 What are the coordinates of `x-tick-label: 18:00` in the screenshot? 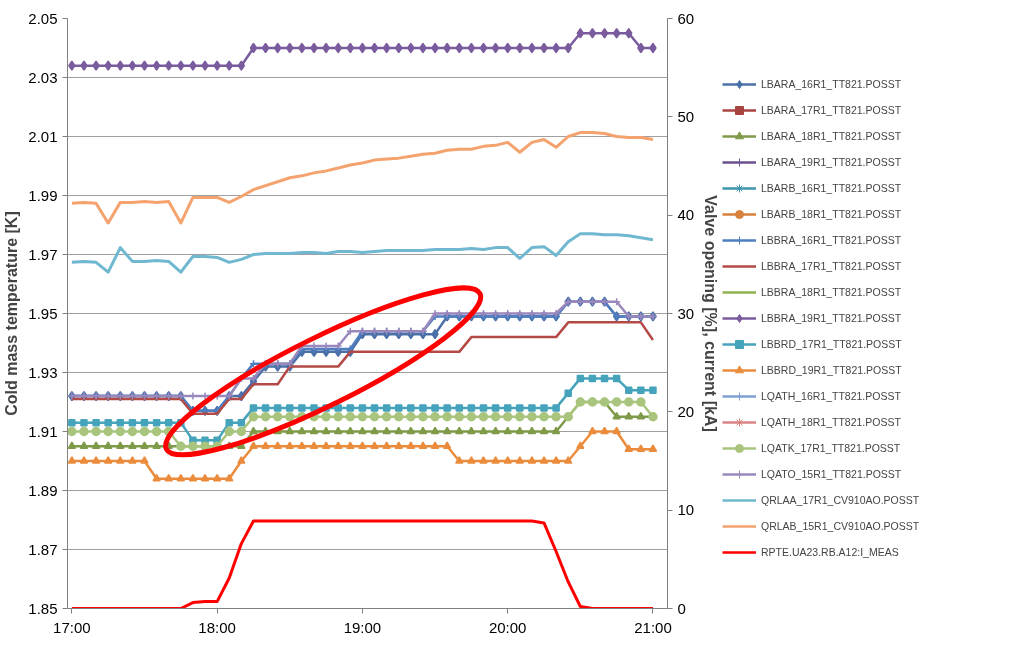 It's located at (217, 627).